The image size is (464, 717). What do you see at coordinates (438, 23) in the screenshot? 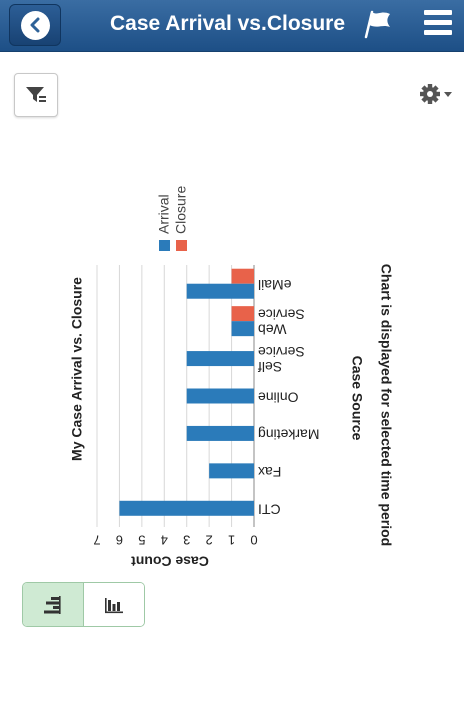
I see `hamburger-menu-icon` at bounding box center [438, 23].